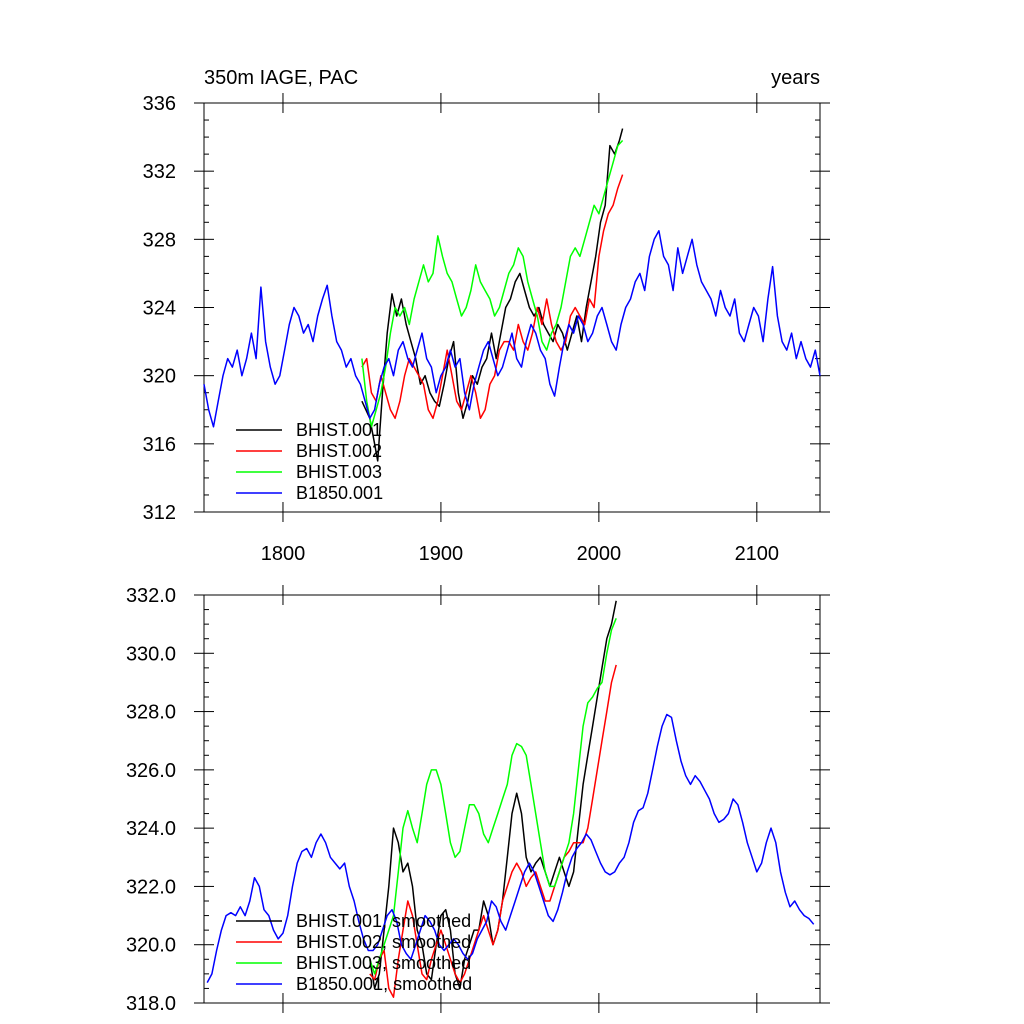 This screenshot has width=1024, height=1024. Describe the element at coordinates (151, 946) in the screenshot. I see `y-tick-label: 320.0` at that location.